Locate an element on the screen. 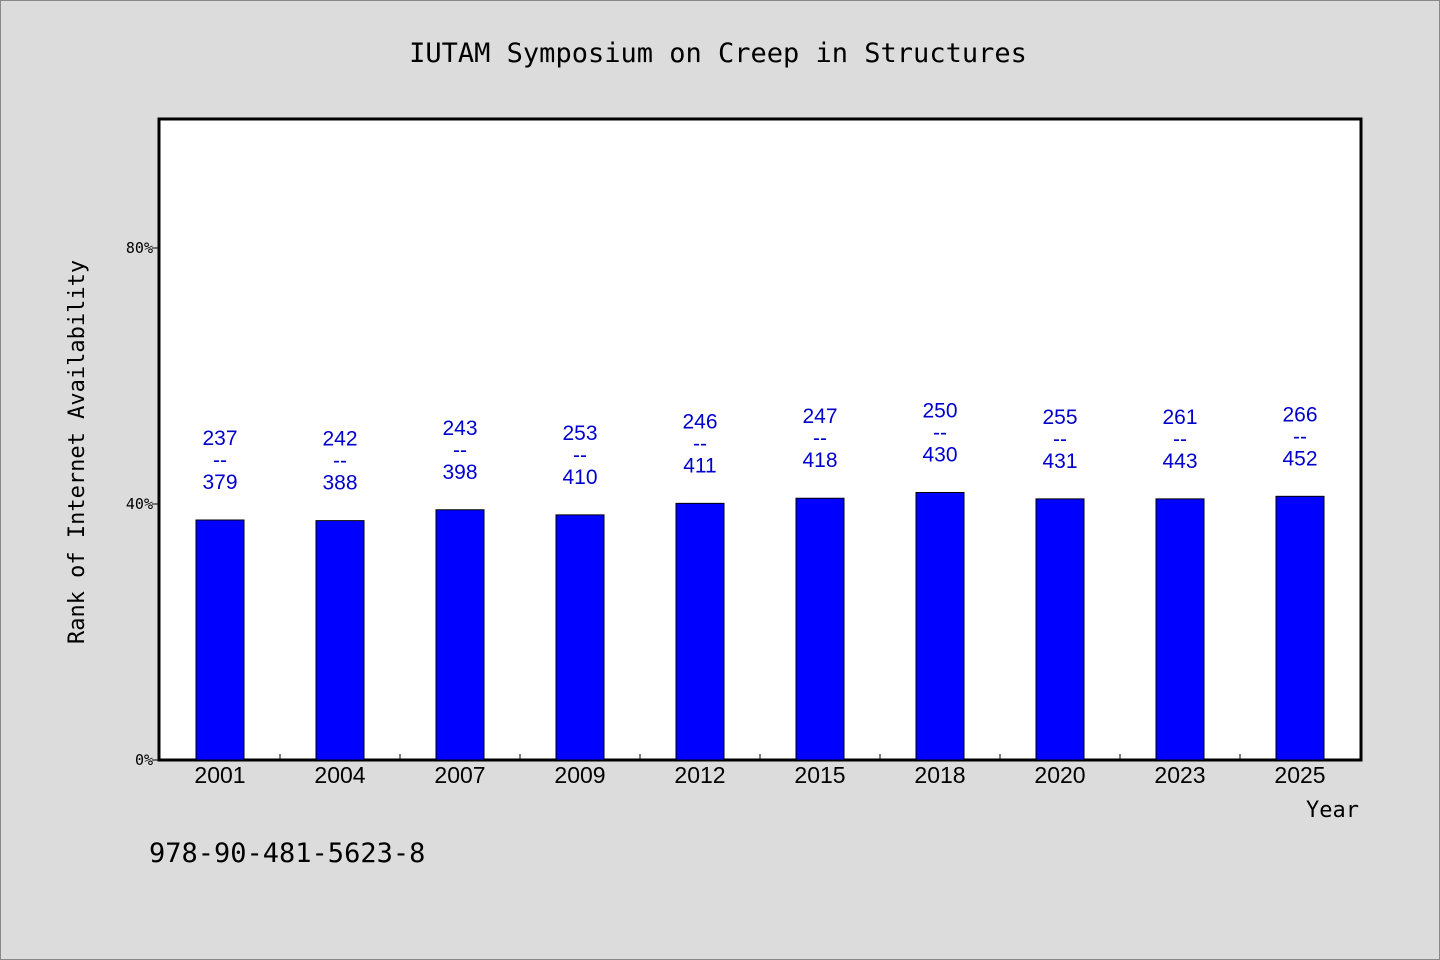 The height and width of the screenshot is (960, 1440). bar-2004 is located at coordinates (340, 640).